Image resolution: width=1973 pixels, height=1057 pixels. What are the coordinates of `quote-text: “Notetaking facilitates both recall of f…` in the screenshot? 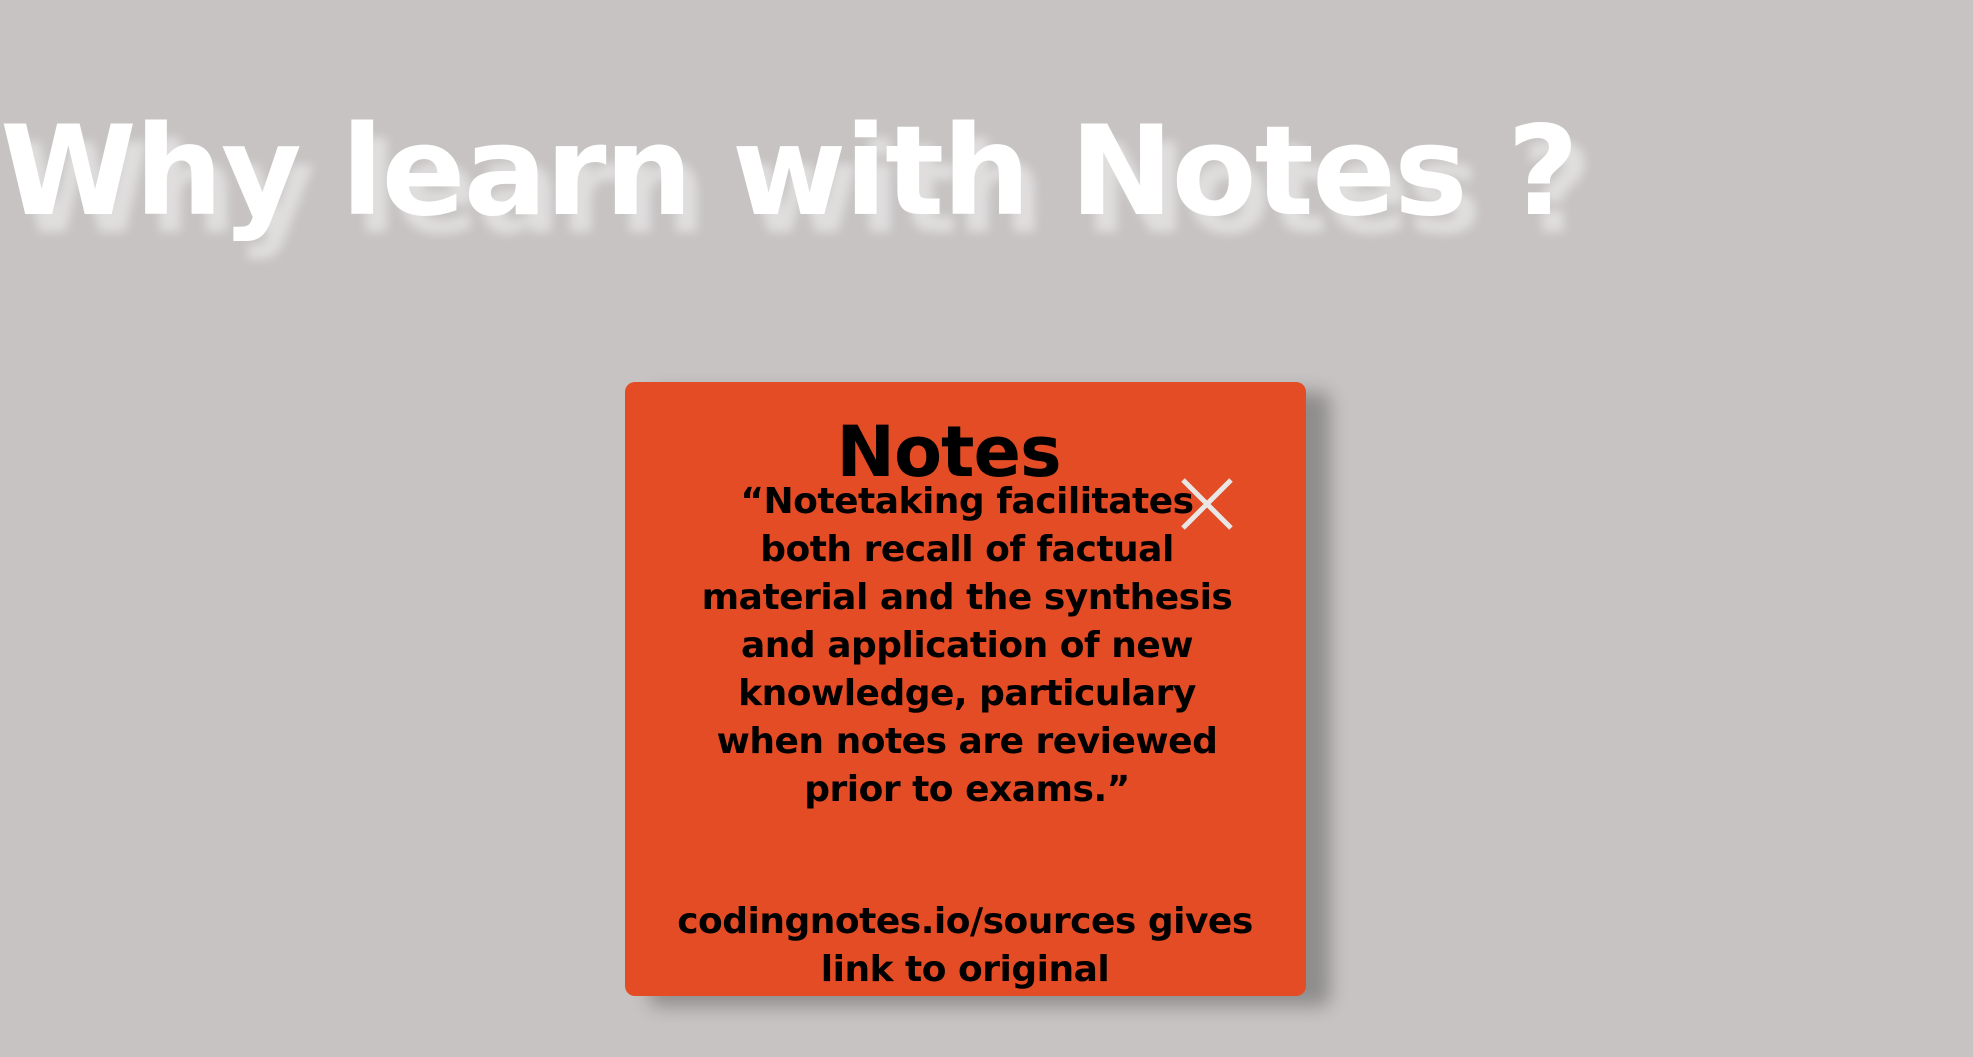 It's located at (967, 645).